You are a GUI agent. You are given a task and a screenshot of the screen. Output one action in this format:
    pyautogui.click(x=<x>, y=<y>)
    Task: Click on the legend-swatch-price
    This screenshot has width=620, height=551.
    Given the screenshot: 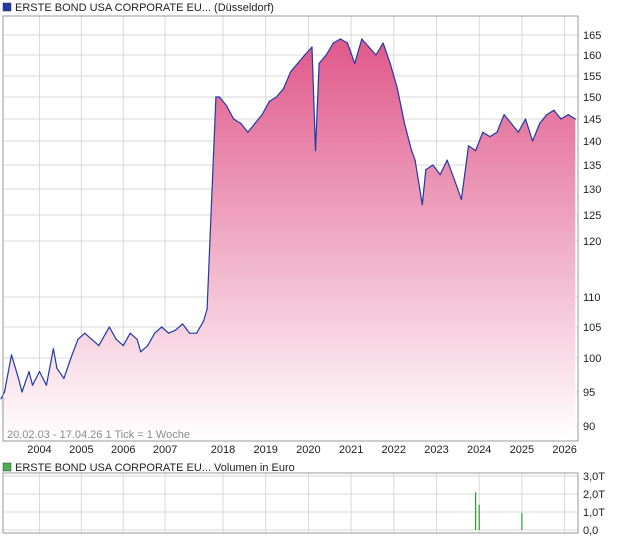 What is the action you would take?
    pyautogui.click(x=7, y=7)
    